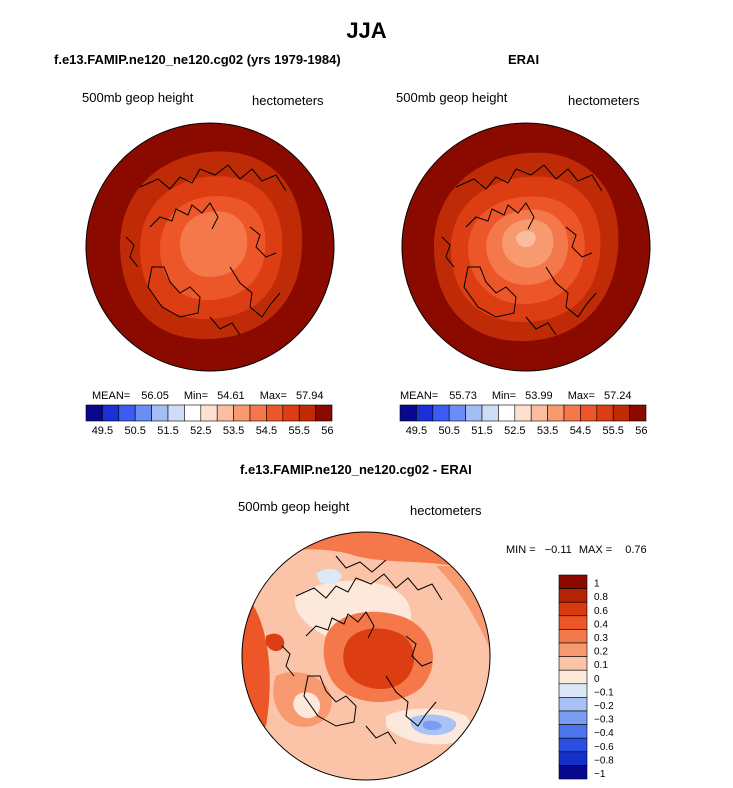 The image size is (733, 788). What do you see at coordinates (309, 396) in the screenshot?
I see `panel-1-max-value: 57.94` at bounding box center [309, 396].